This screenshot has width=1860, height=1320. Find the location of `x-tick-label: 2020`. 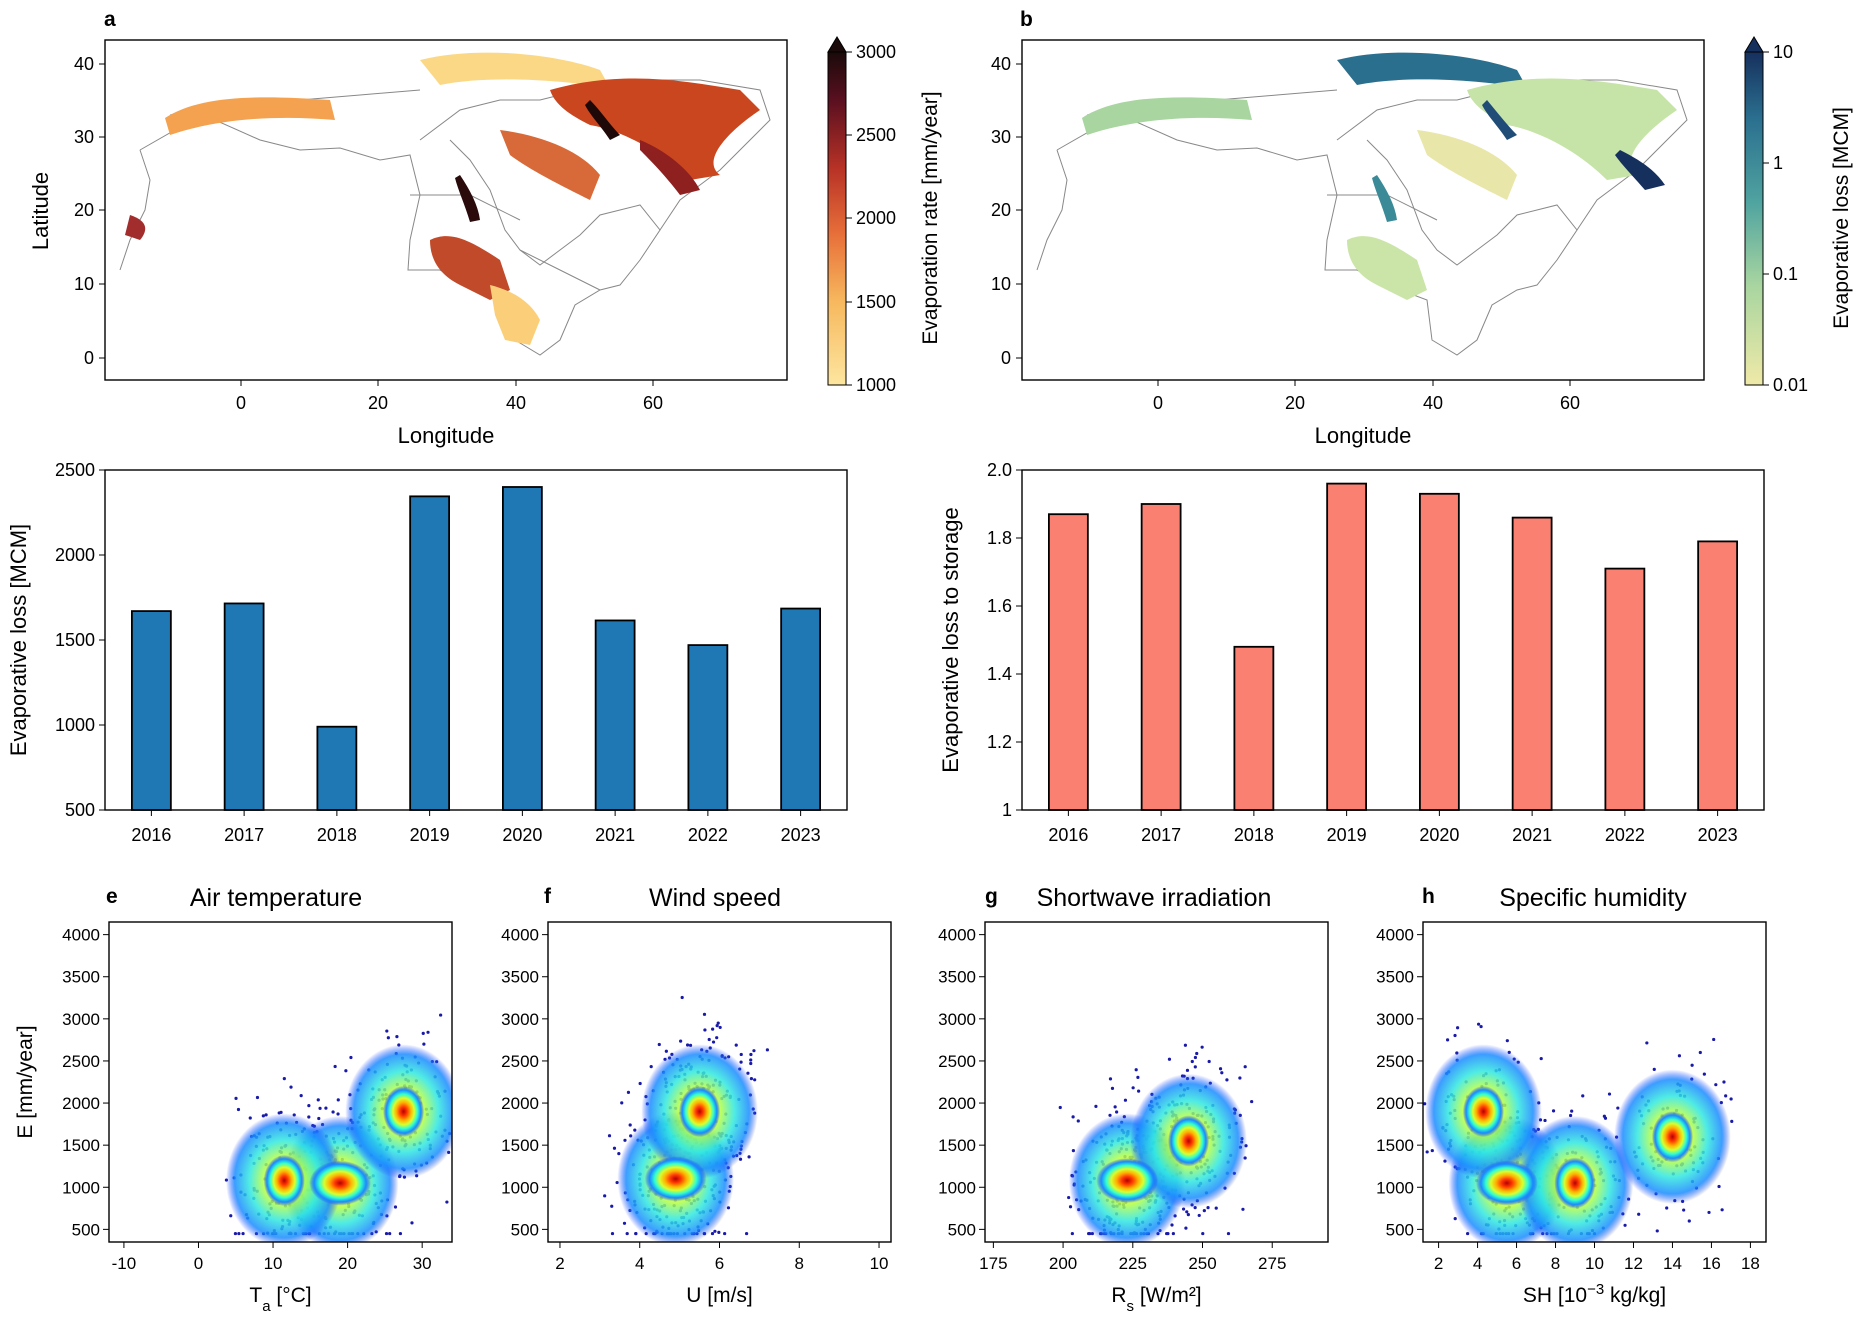

x-tick-label: 2020 is located at coordinates (522, 835).